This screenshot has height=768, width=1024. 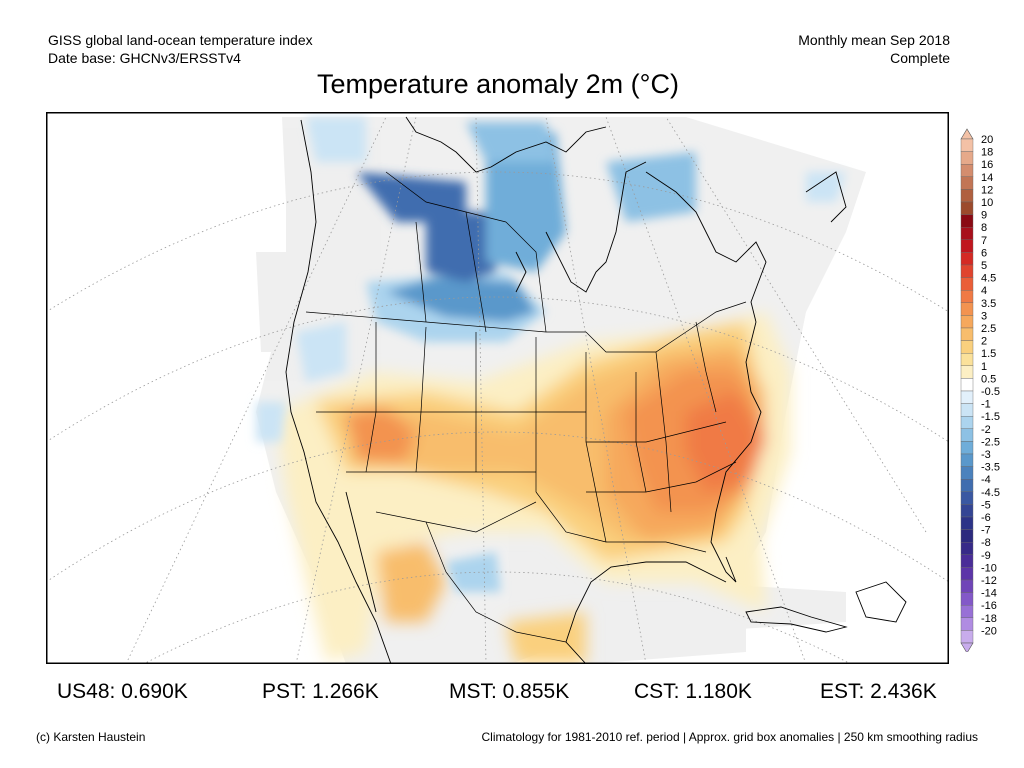 I want to click on dataset-name: GISS global land-ocean temperature index, so click(x=180, y=40).